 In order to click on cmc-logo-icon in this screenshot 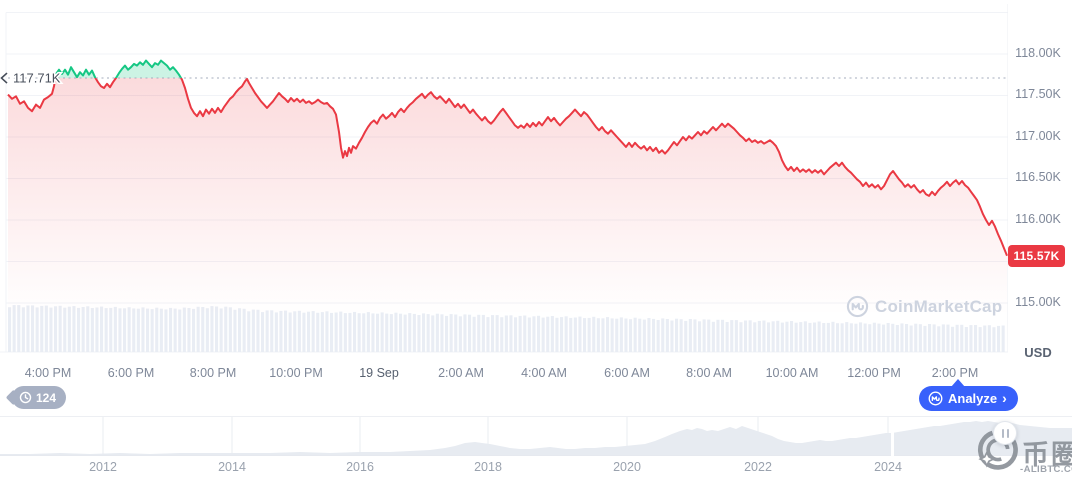, I will do `click(935, 398)`.